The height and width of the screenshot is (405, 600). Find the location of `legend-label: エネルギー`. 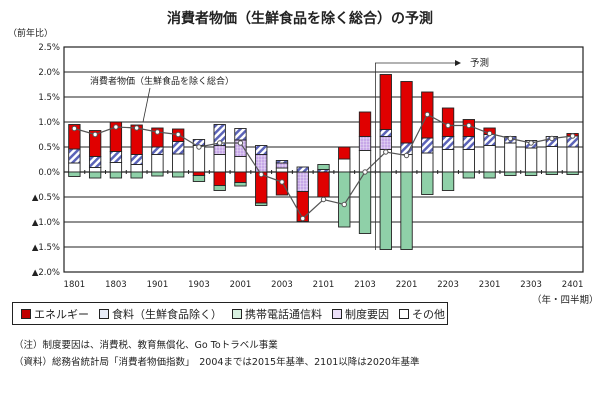

legend-label: エネルギー is located at coordinates (61, 314).